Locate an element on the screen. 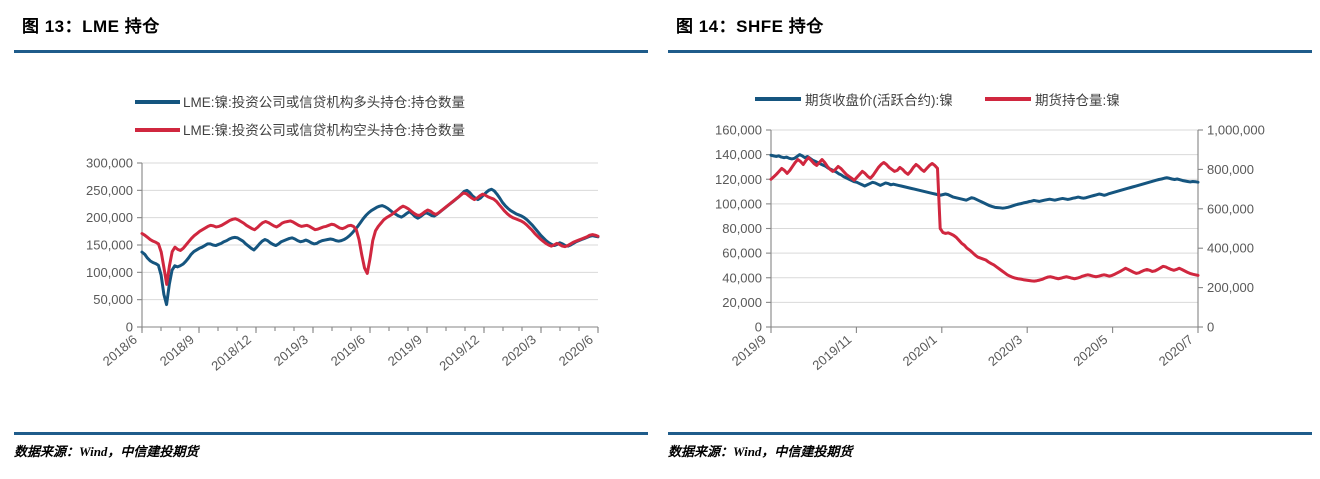 Image resolution: width=1320 pixels, height=479 pixels. ytick-label-8: 160,000 is located at coordinates (738, 130).